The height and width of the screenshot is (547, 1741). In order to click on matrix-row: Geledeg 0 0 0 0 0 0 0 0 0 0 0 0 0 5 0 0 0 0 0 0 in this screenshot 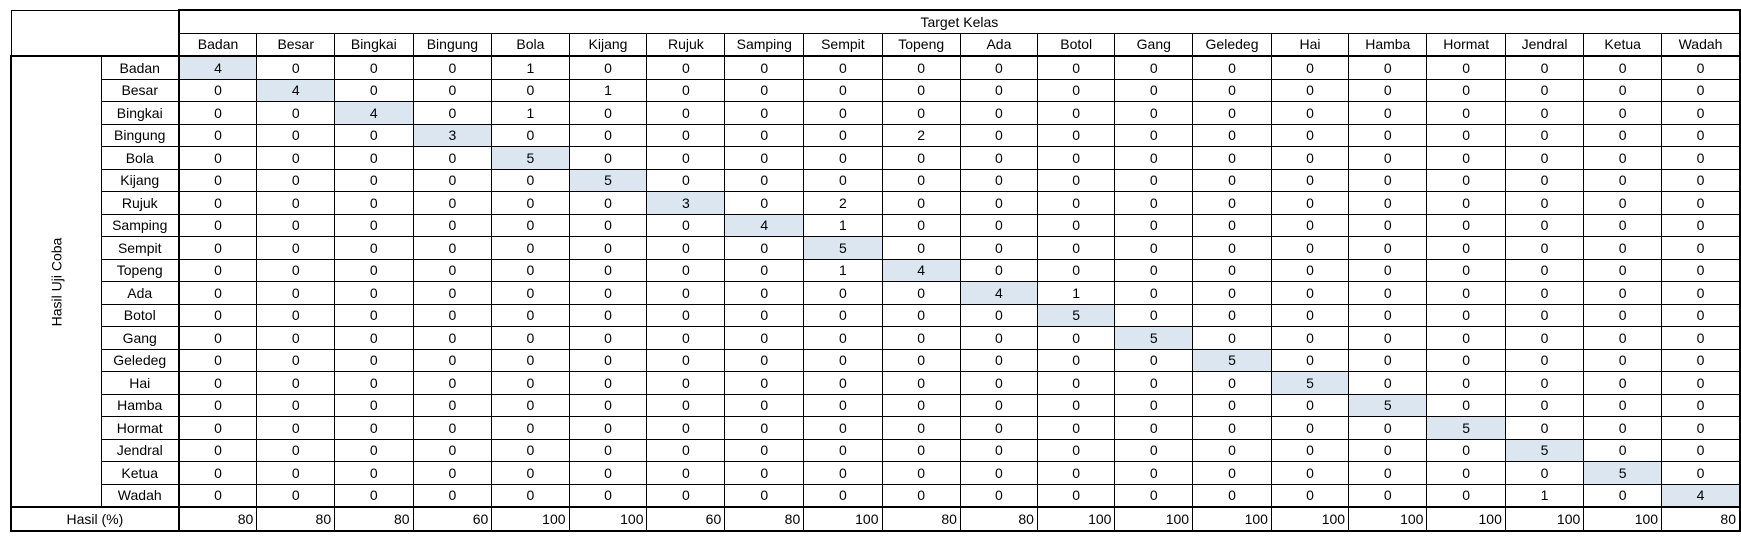, I will do `click(876, 360)`.